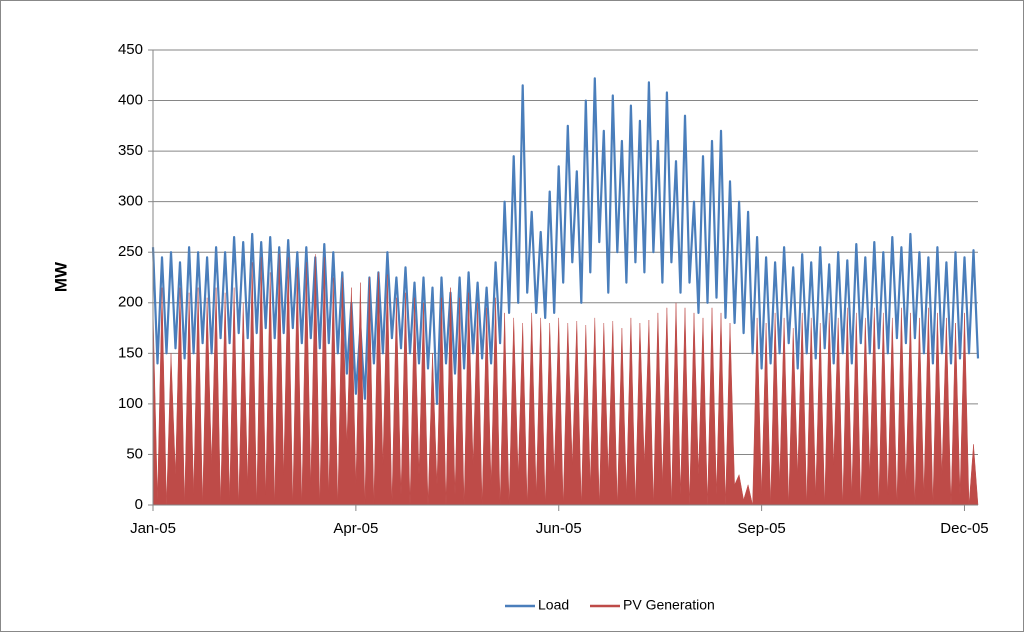  I want to click on y-axis-label: MW, so click(60, 276).